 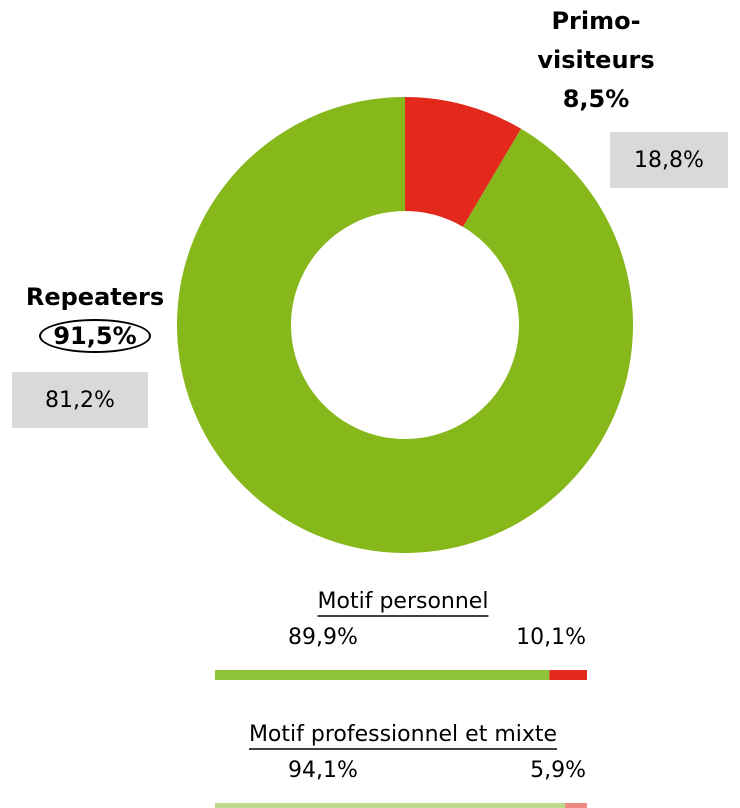 What do you see at coordinates (323, 770) in the screenshot?
I see `value-label: 94,1%` at bounding box center [323, 770].